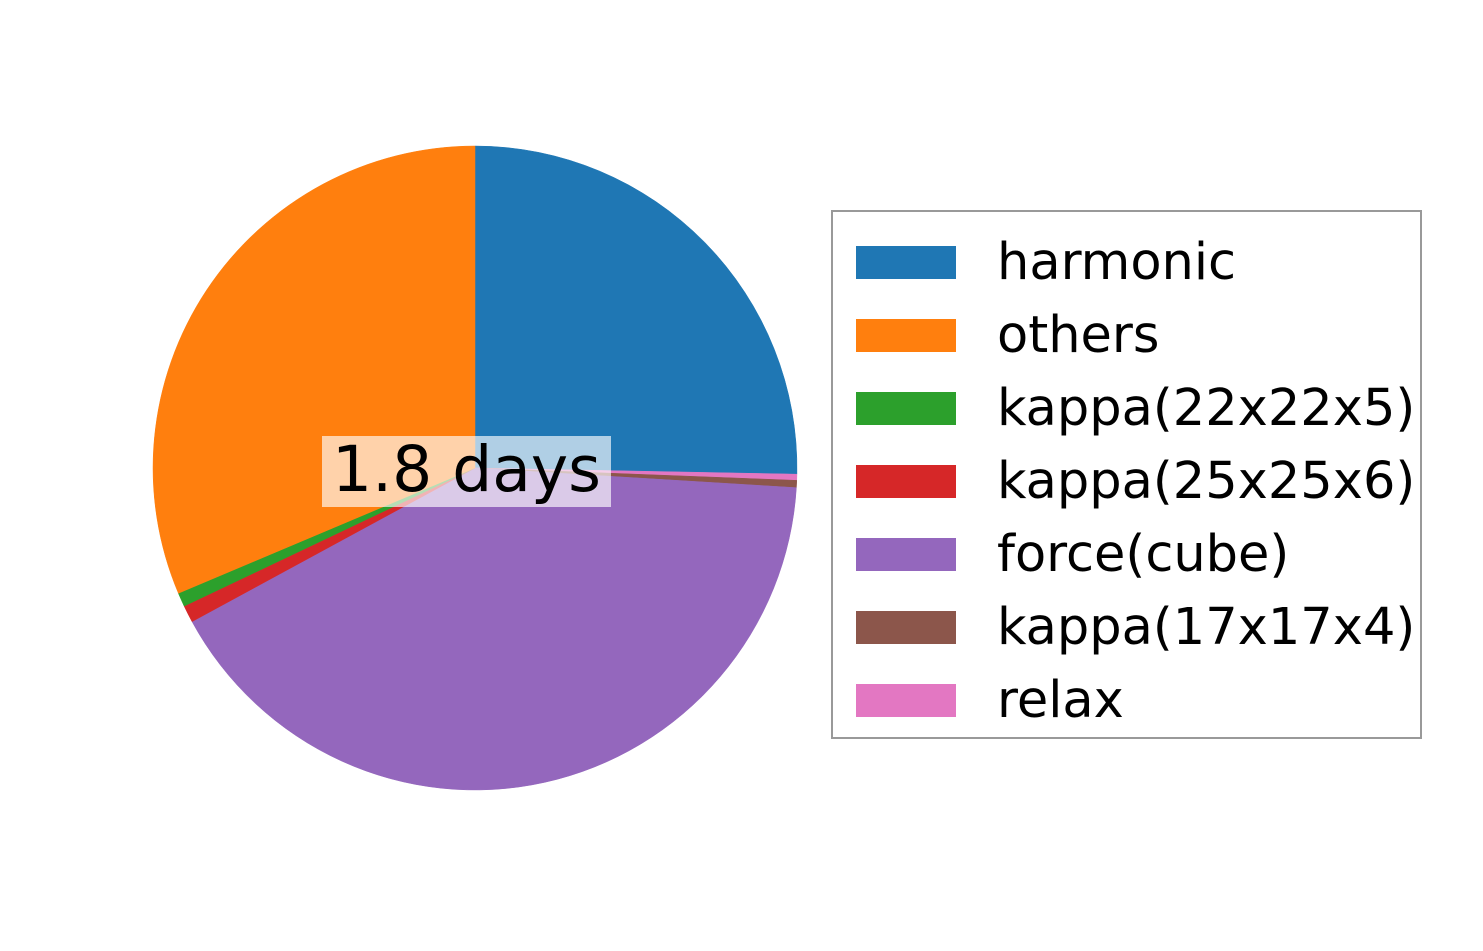 The height and width of the screenshot is (951, 1483). I want to click on pie-center-label: 1.8 days, so click(466, 471).